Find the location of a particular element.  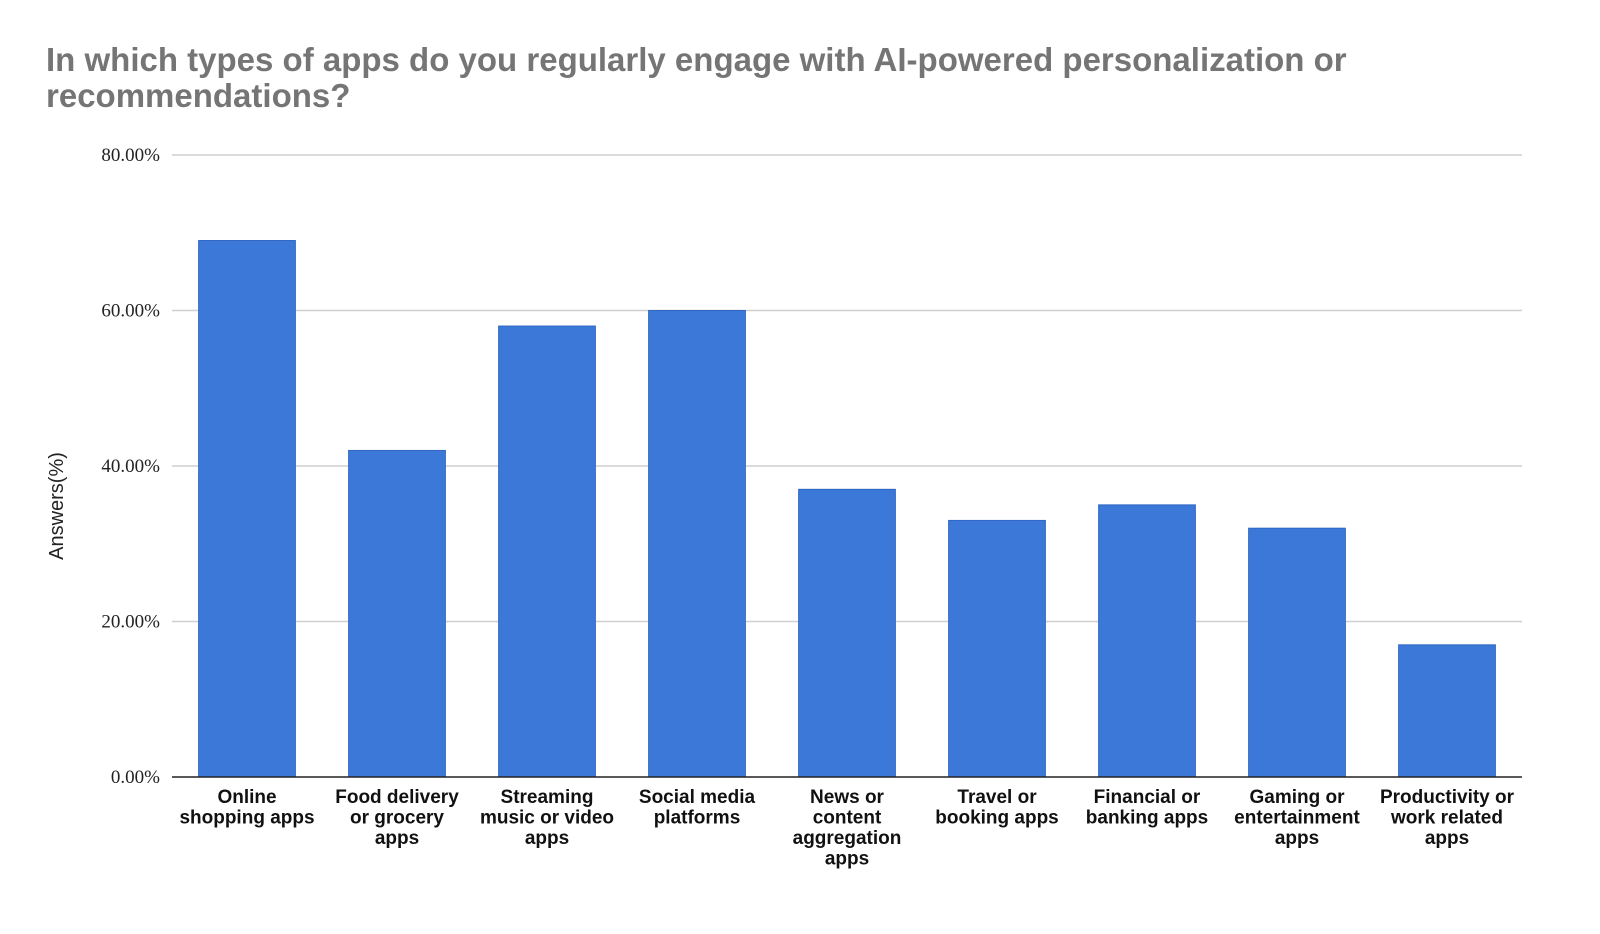

x-category-label: Gaming or entertainment apps is located at coordinates (1297, 818).